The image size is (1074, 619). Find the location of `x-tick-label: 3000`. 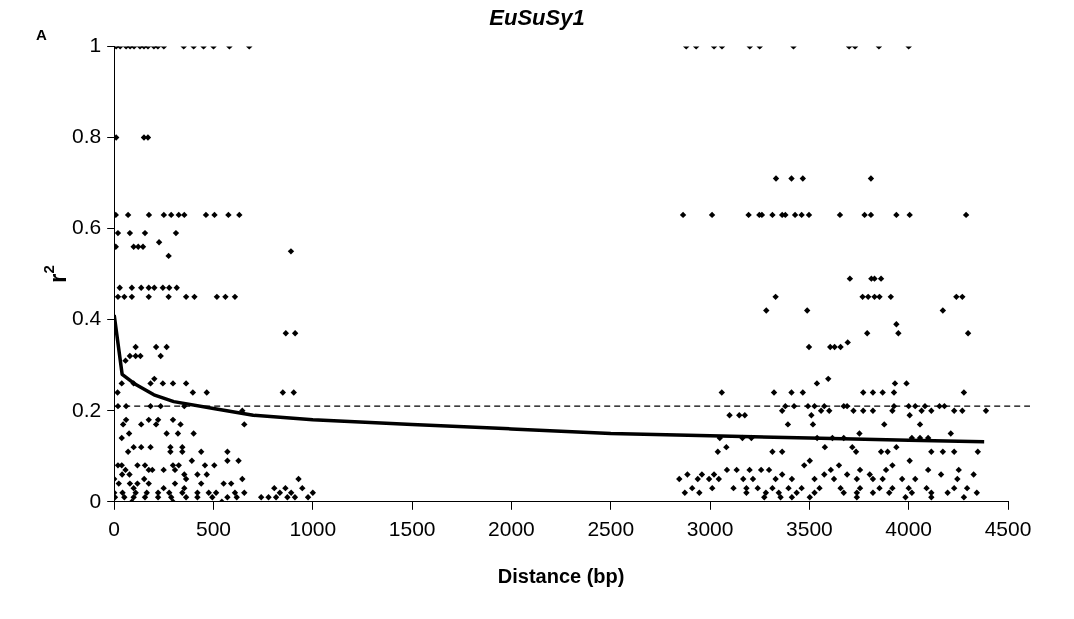

x-tick-label: 3000 is located at coordinates (710, 529).